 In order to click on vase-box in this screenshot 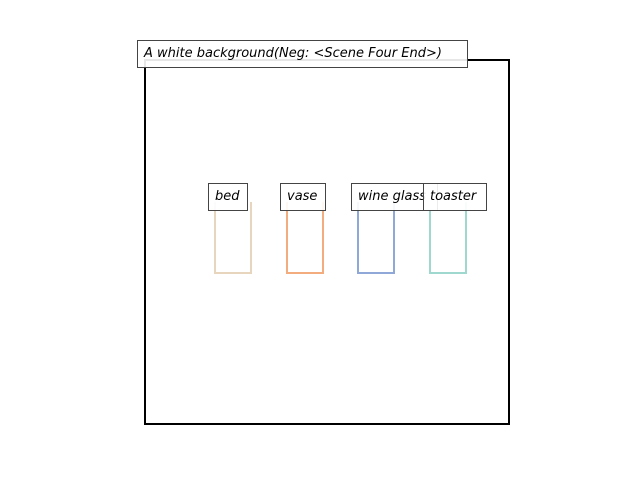, I will do `click(305, 238)`.